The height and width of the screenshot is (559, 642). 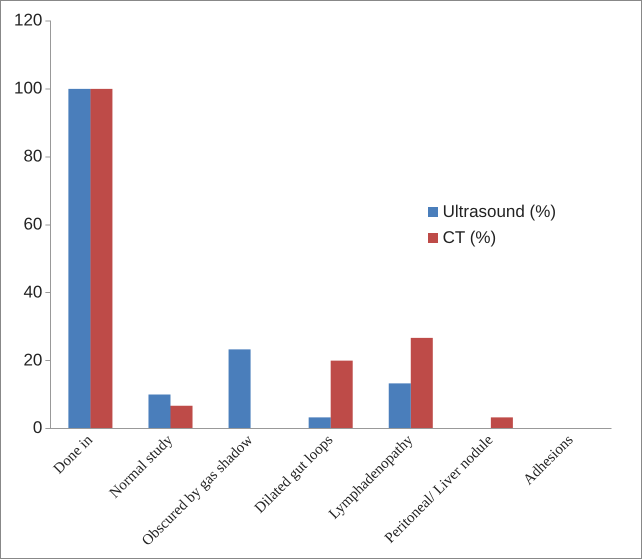 I want to click on y-tick-label: 0, so click(x=37, y=428).